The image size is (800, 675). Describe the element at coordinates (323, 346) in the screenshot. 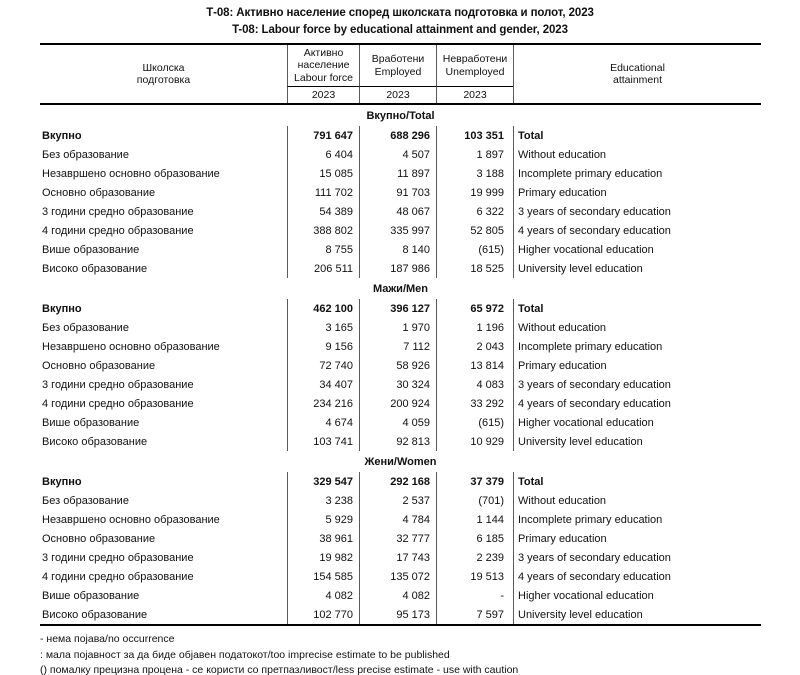

I see `cell-labour-force: 9 156` at that location.